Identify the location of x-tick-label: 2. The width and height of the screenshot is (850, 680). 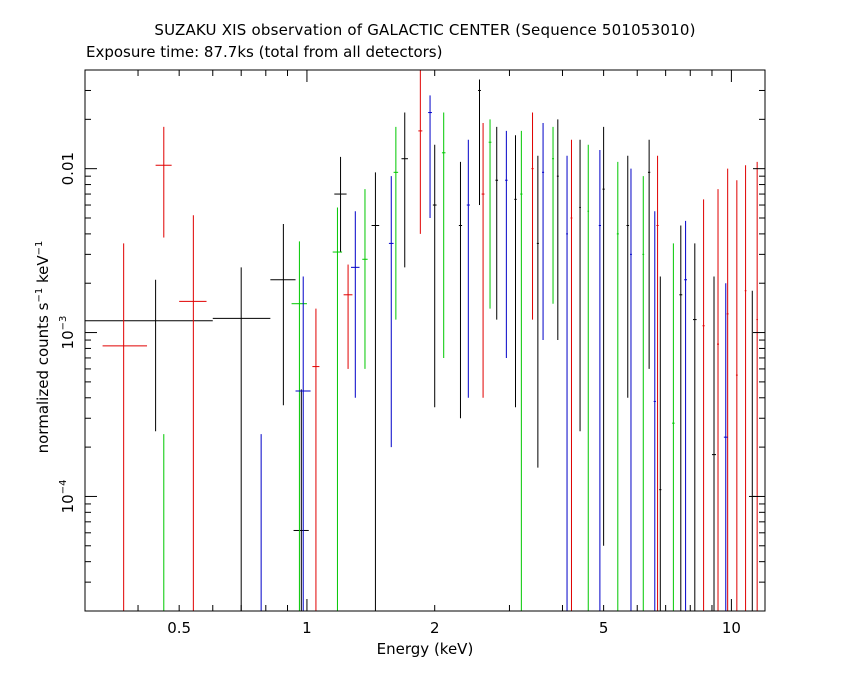
(435, 628).